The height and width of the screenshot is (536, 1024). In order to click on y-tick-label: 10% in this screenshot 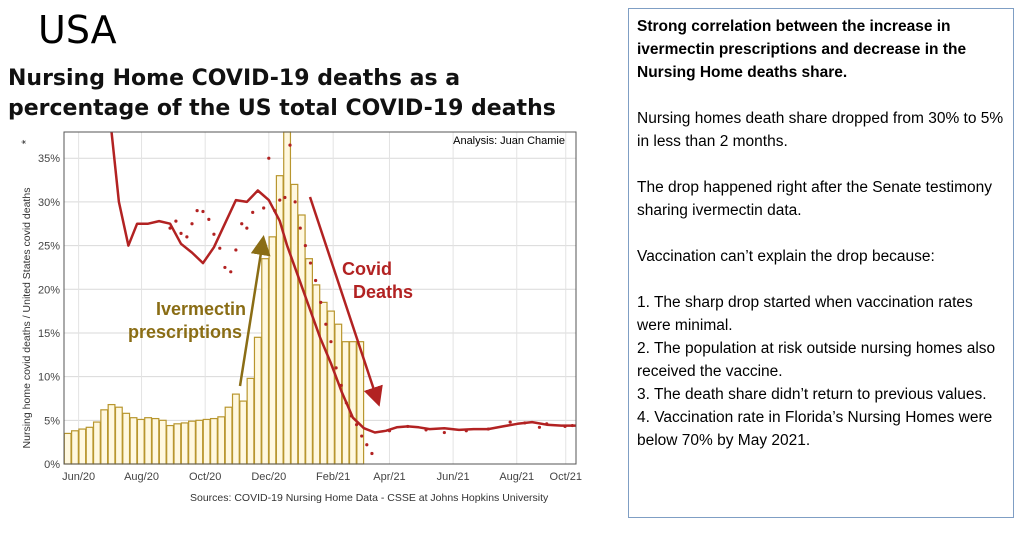, I will do `click(49, 378)`.